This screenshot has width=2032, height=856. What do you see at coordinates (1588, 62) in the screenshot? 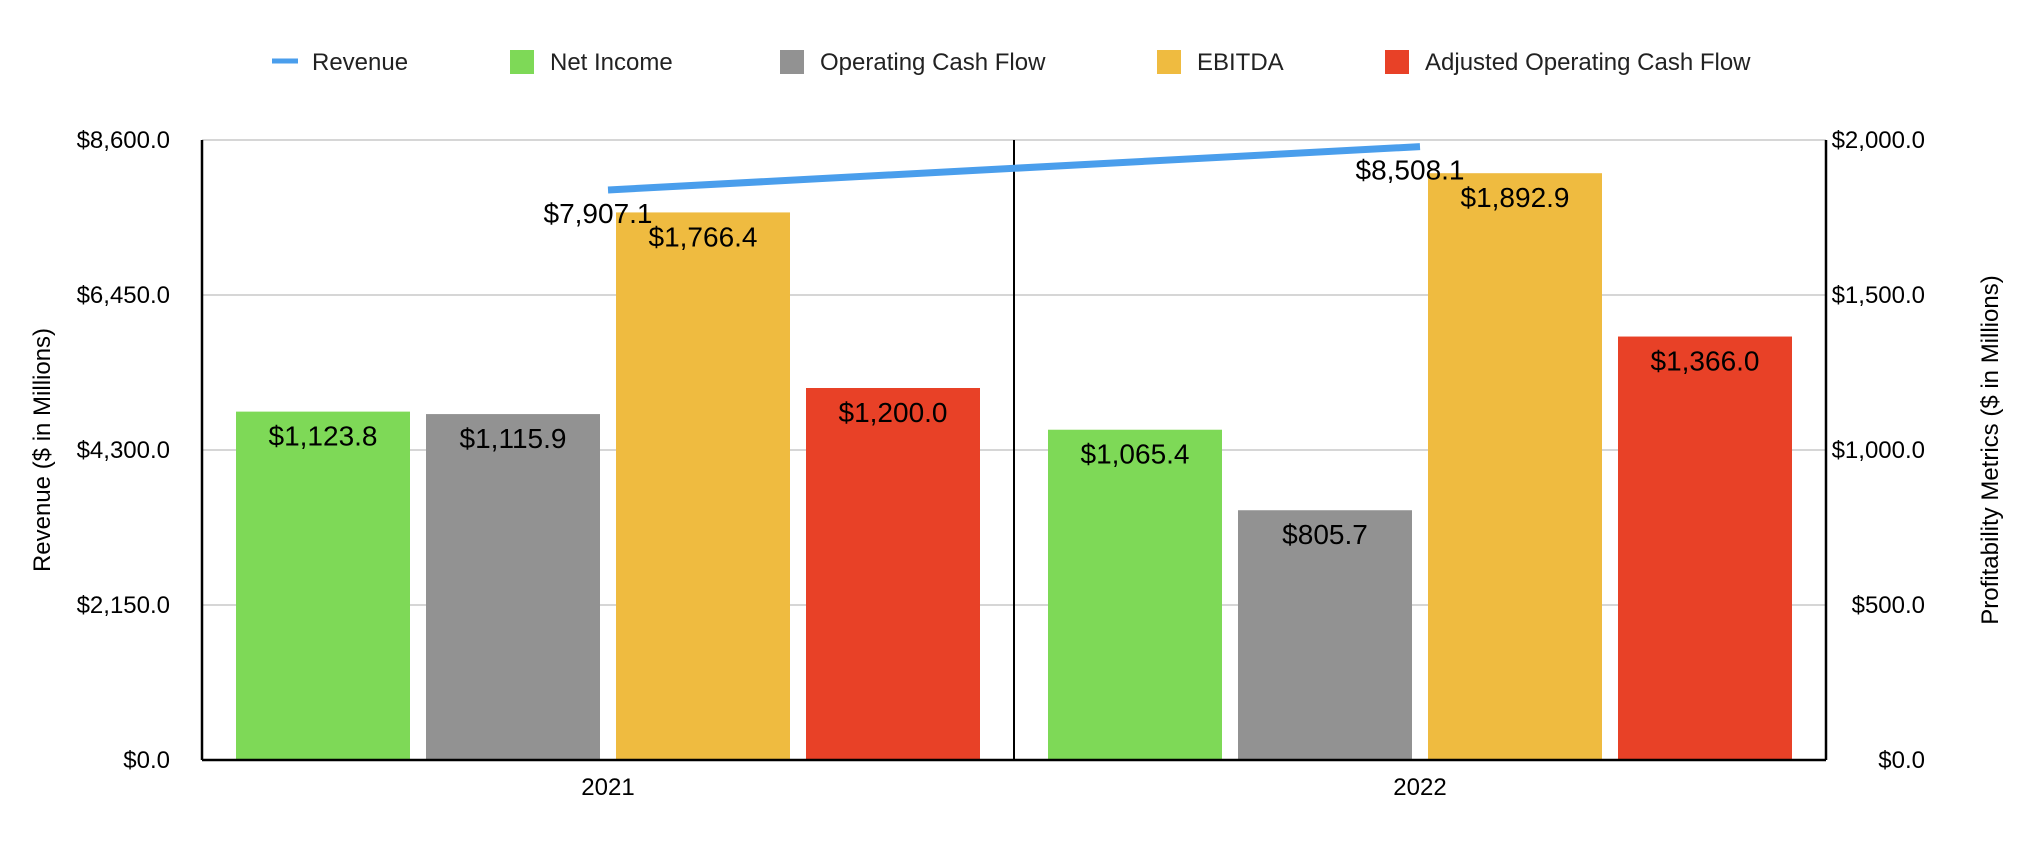
I see `legend-label: Adjusted Operating Cash Flow` at bounding box center [1588, 62].